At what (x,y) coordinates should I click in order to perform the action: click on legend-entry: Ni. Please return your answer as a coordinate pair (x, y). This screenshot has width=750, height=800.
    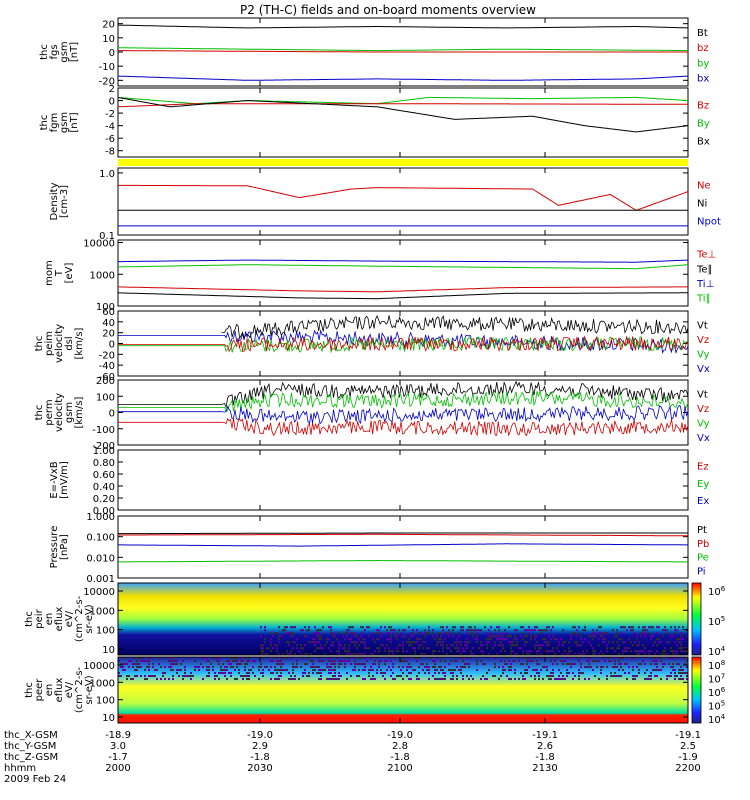
    Looking at the image, I should click on (702, 203).